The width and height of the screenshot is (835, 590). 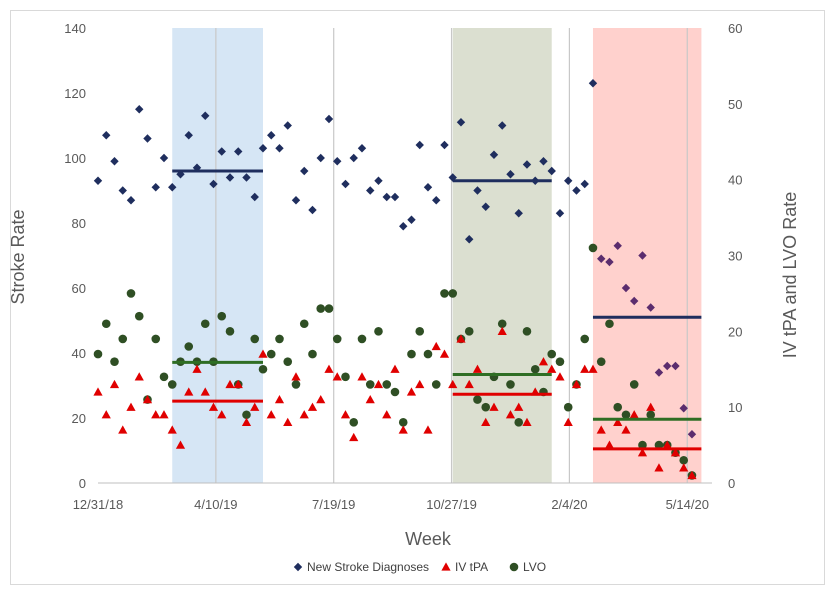 What do you see at coordinates (735, 180) in the screenshot?
I see `y-tick-label-right: 40` at bounding box center [735, 180].